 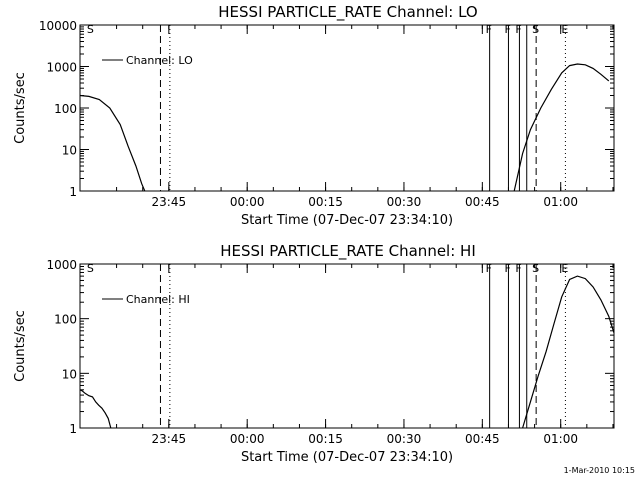 What do you see at coordinates (158, 299) in the screenshot?
I see `legend-label: Channel: HI` at bounding box center [158, 299].